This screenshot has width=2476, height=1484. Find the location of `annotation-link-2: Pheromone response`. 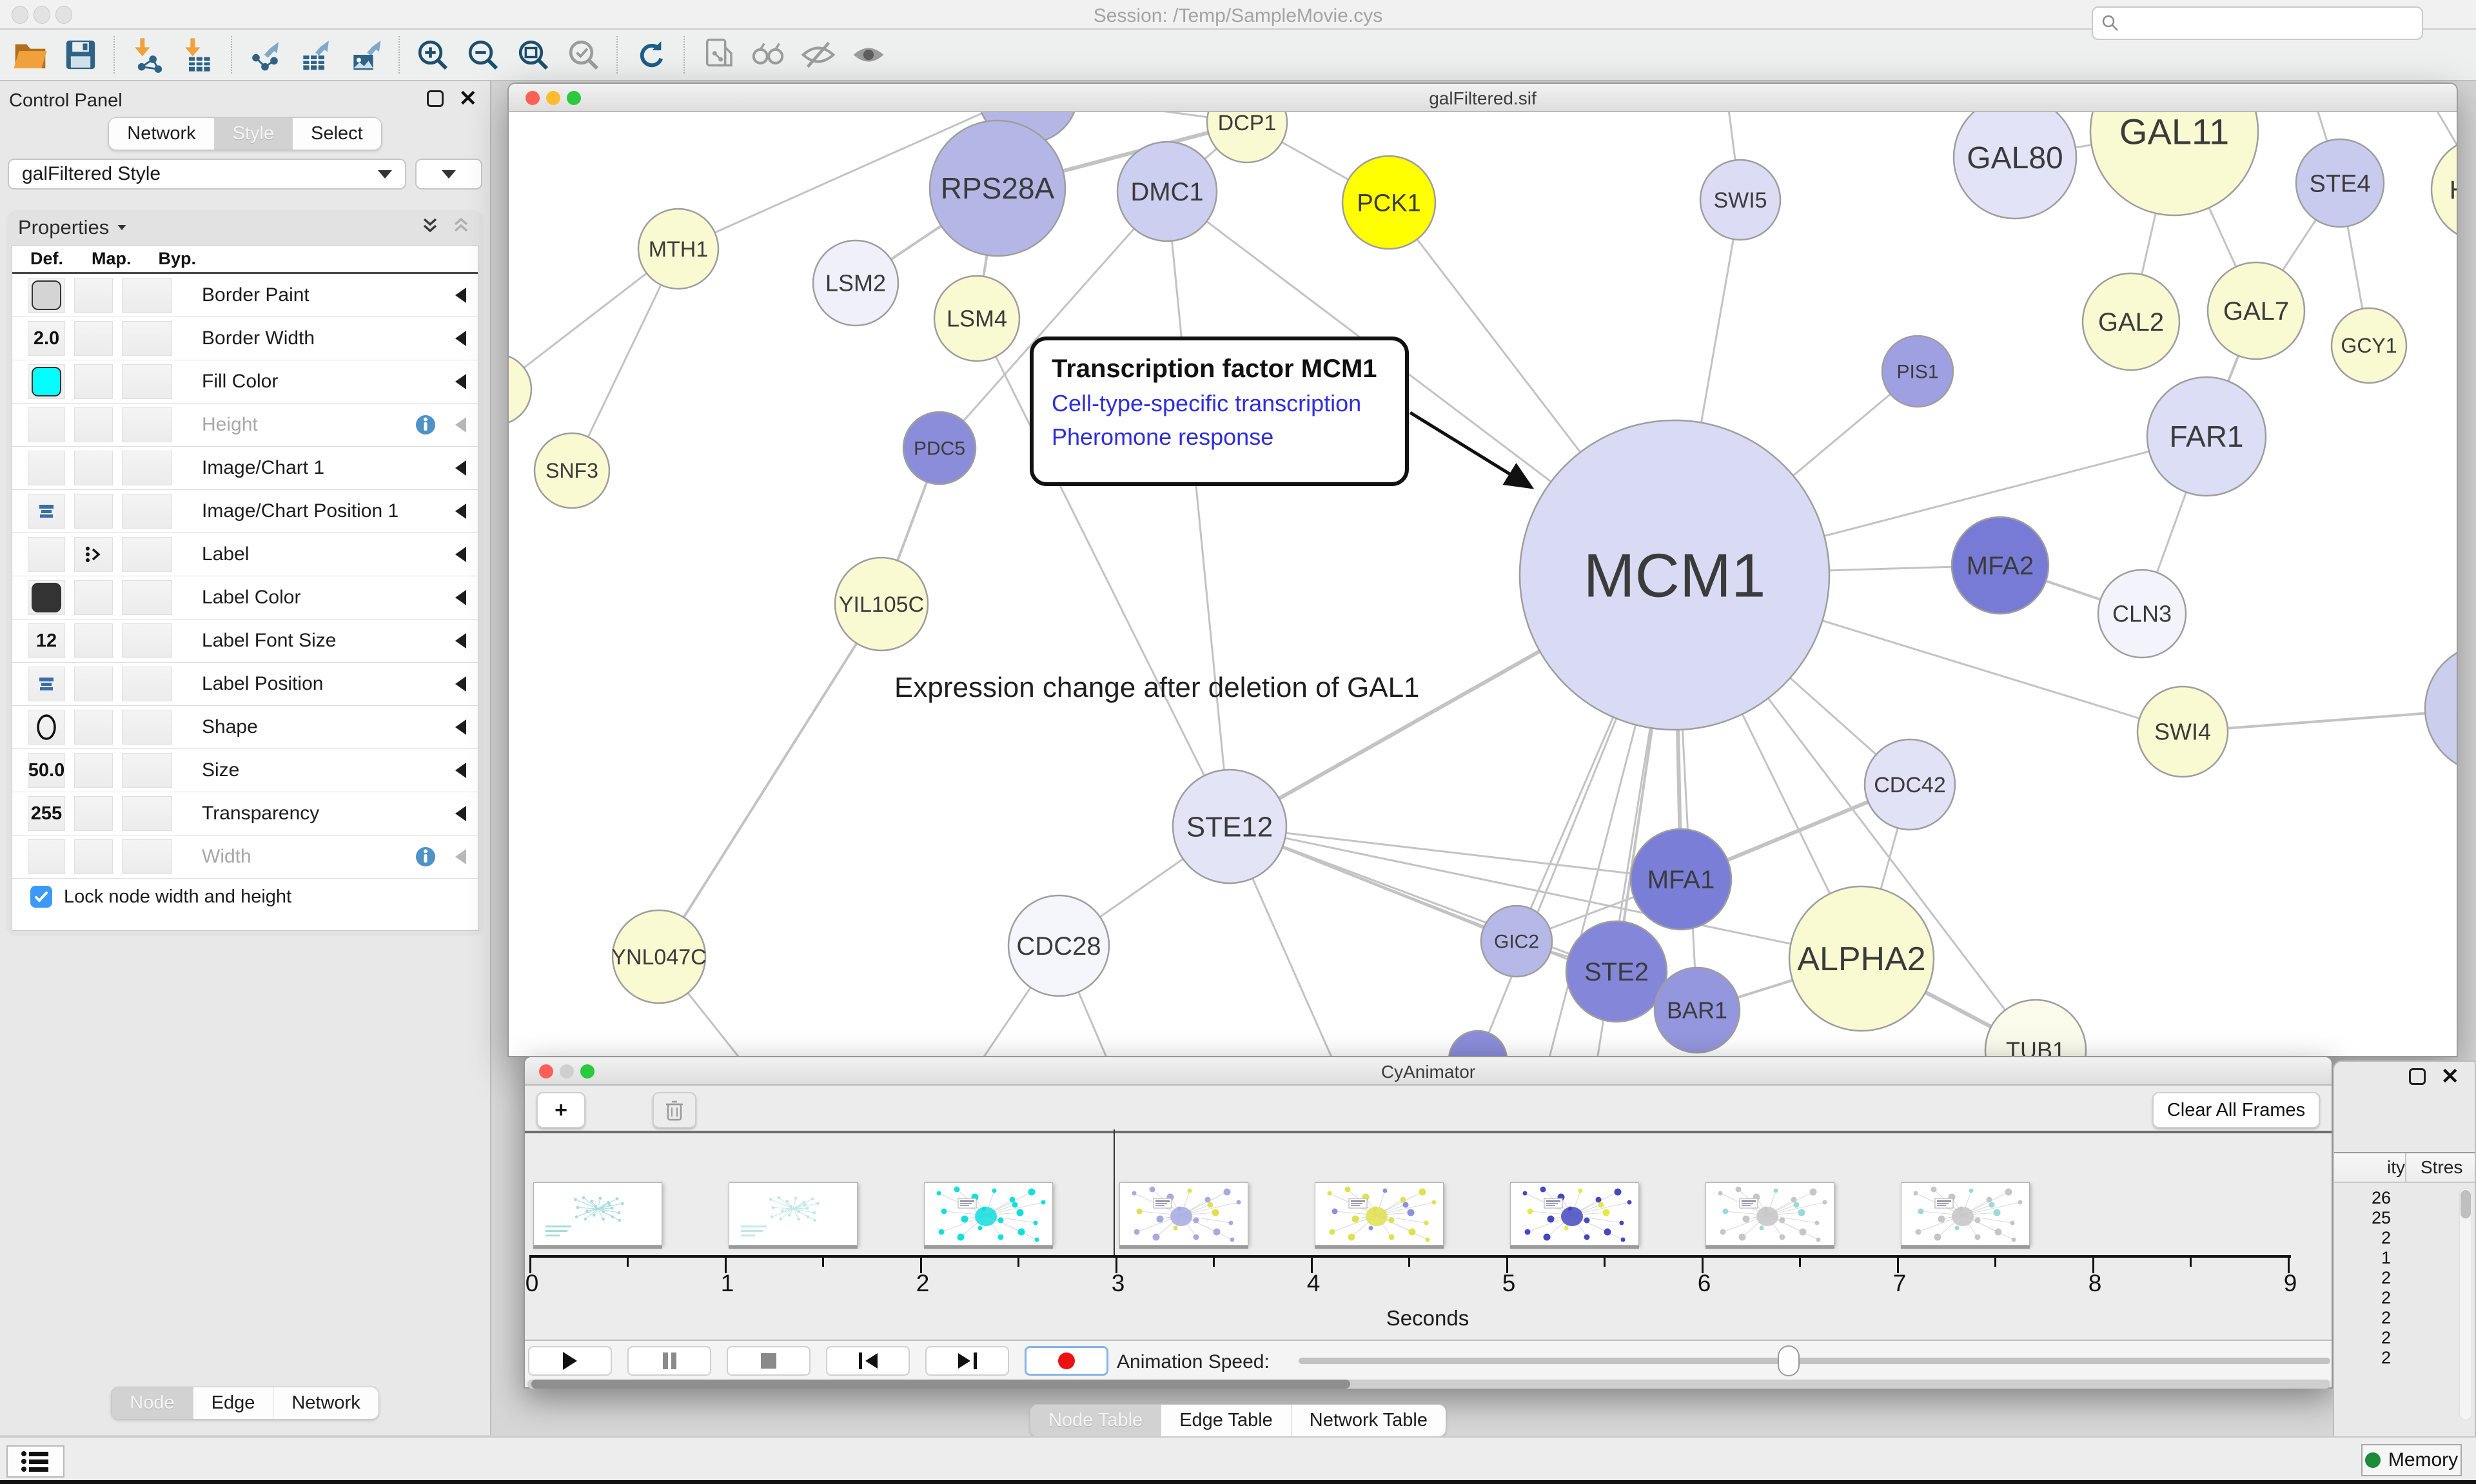

annotation-link-2: Pheromone response is located at coordinates (1163, 437).